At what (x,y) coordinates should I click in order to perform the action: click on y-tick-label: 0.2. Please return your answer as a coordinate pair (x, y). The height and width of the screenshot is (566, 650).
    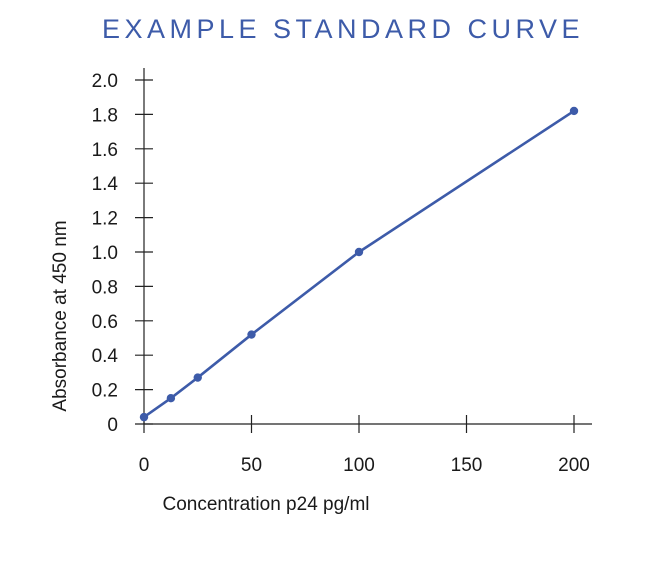
    Looking at the image, I should click on (105, 391).